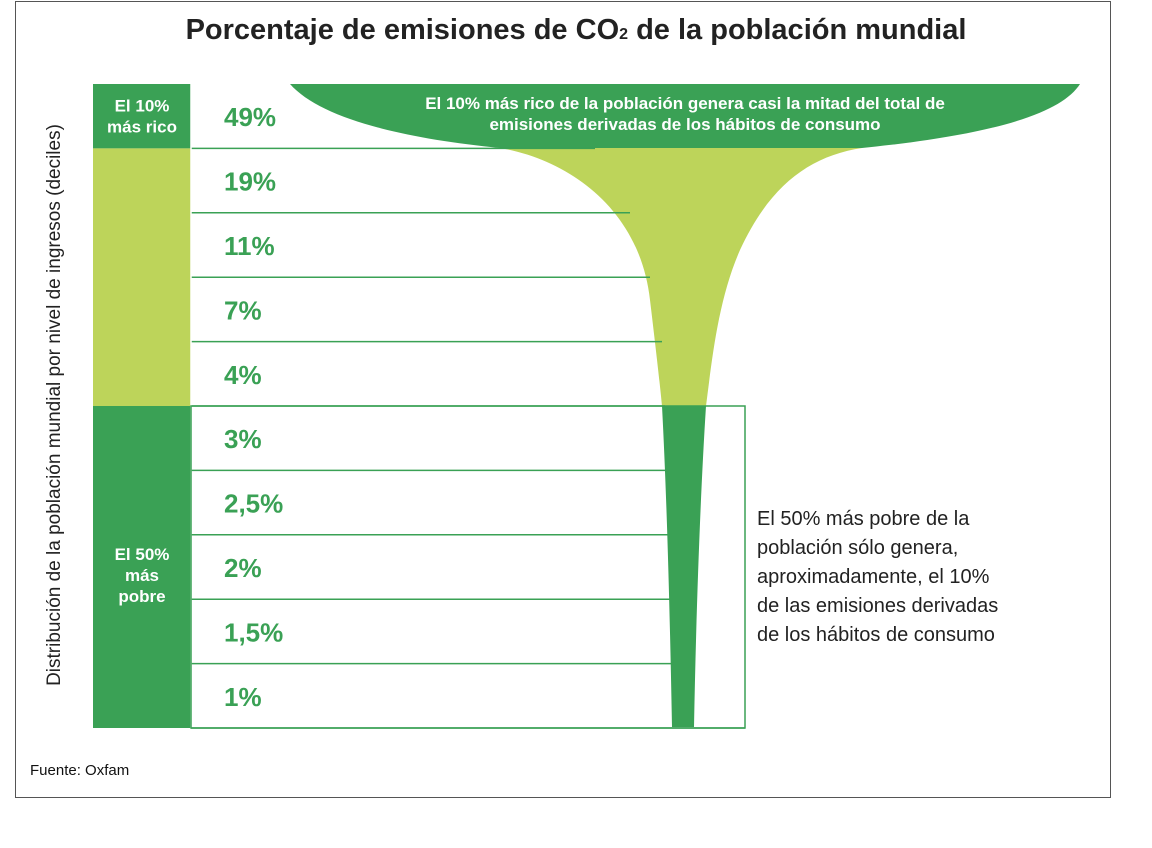 The height and width of the screenshot is (848, 1152). What do you see at coordinates (249, 246) in the screenshot?
I see `decile-value-label: 11%` at bounding box center [249, 246].